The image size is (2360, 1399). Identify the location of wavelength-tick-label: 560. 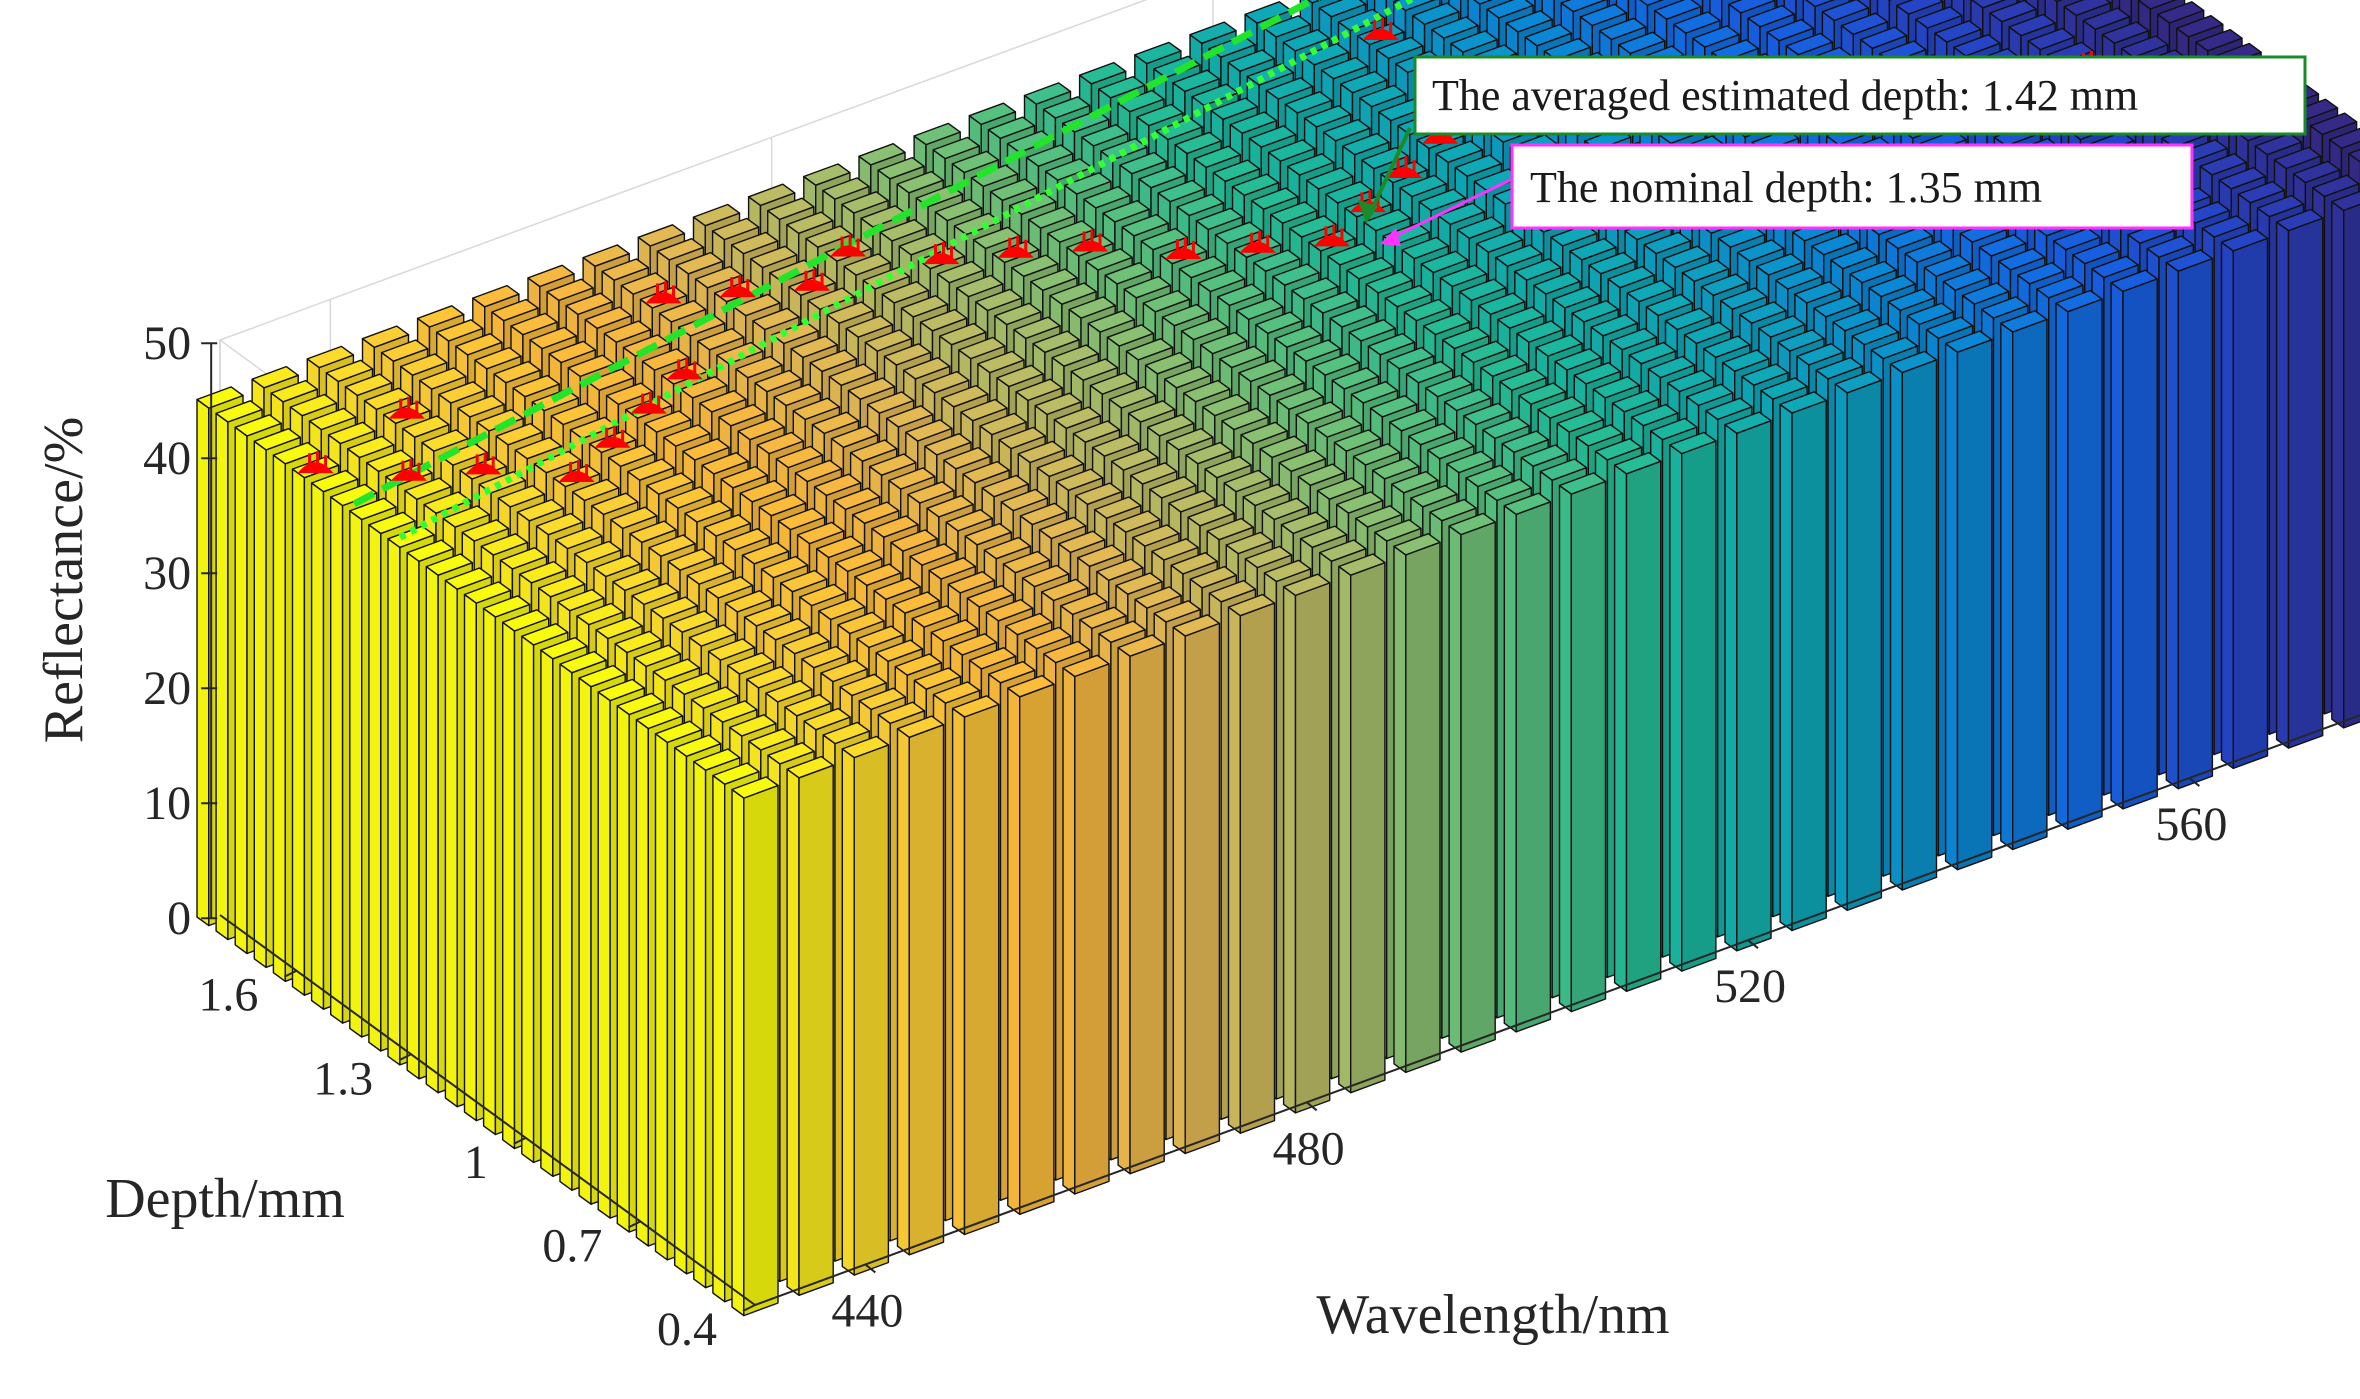
(2191, 824).